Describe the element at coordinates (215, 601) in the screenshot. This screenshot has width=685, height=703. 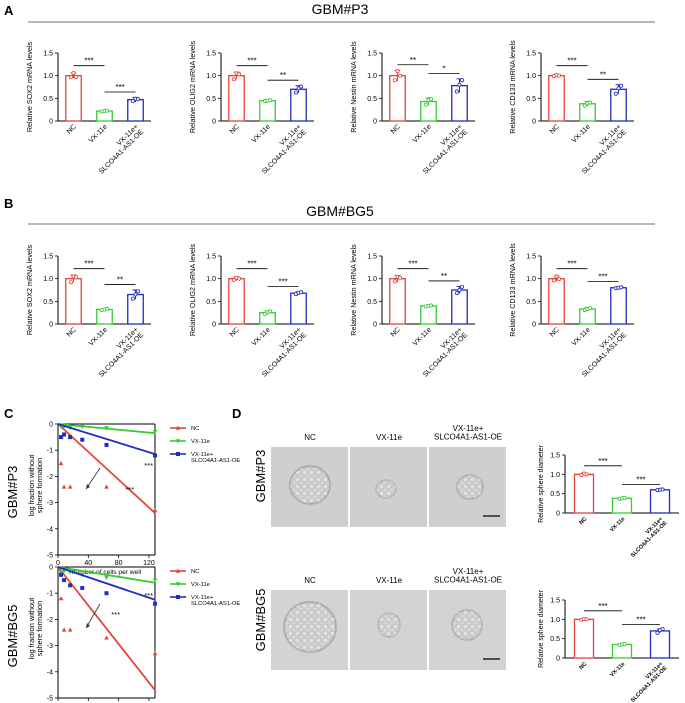
I see `legend-label: VX-11e+ SLCO4A1-AS1-OE` at that location.